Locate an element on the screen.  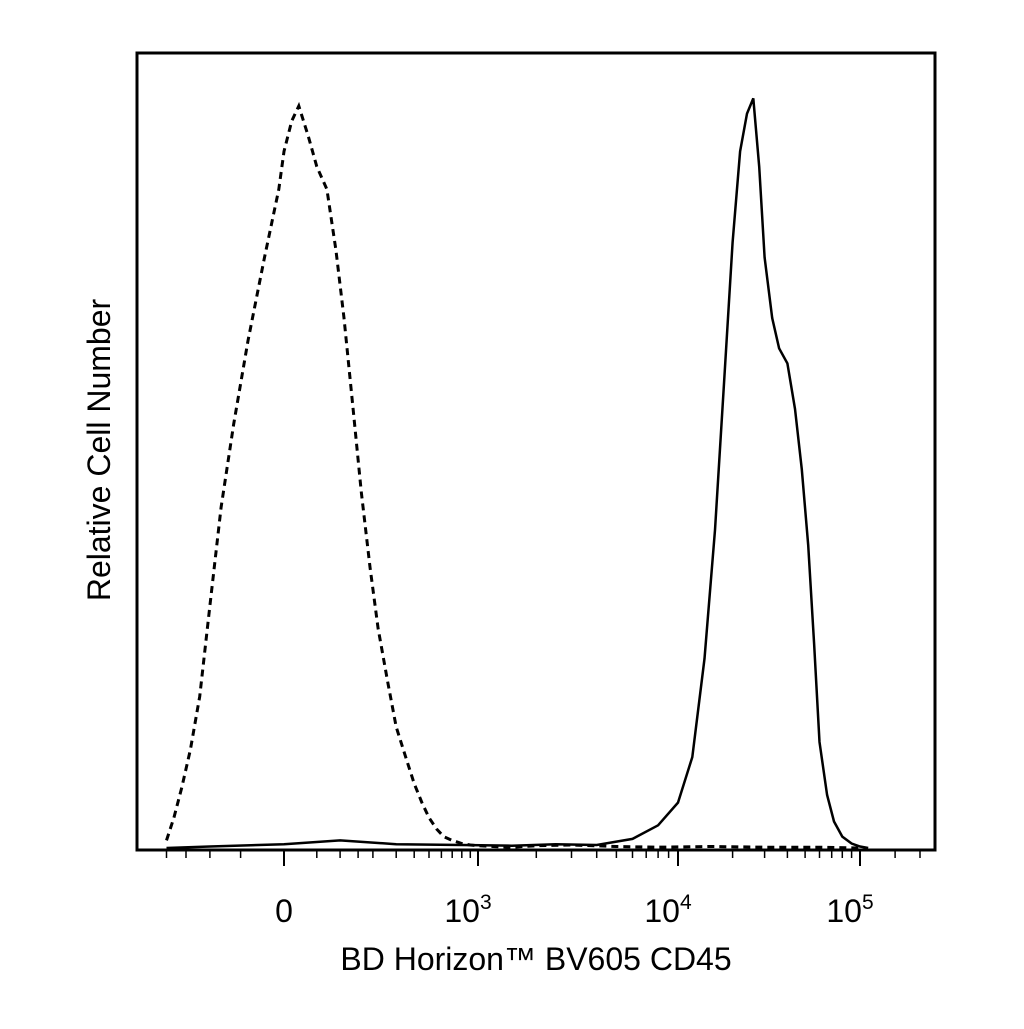
x-tick-label: 0 is located at coordinates (284, 911).